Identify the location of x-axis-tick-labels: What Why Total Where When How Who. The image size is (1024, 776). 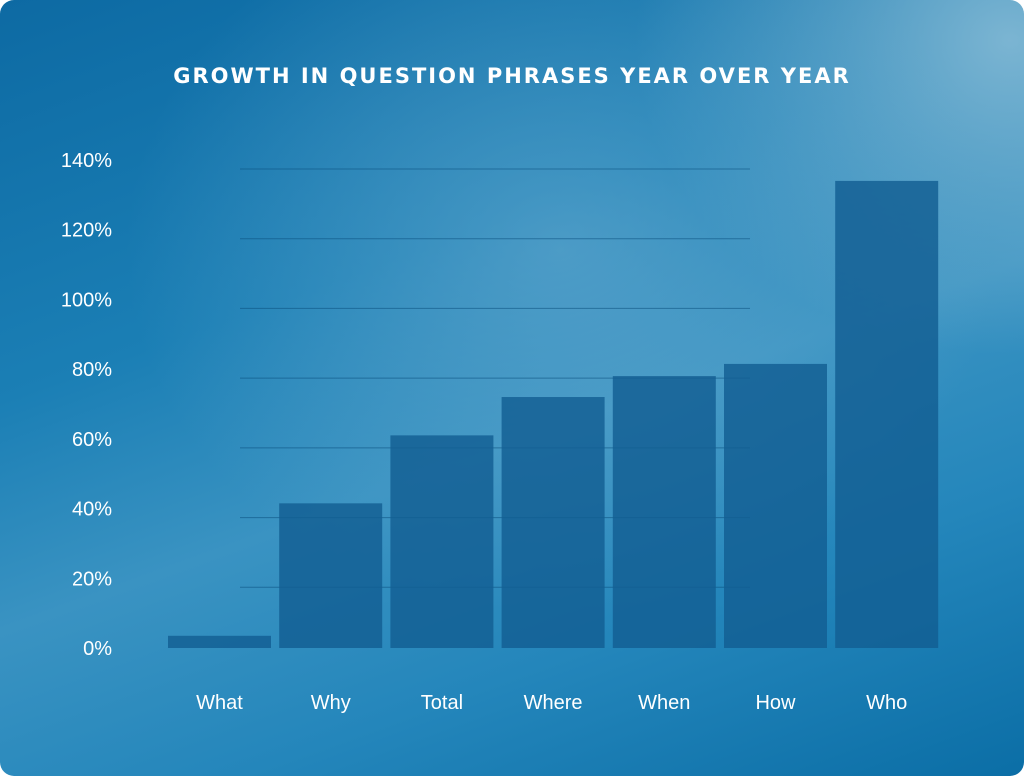
(551, 703).